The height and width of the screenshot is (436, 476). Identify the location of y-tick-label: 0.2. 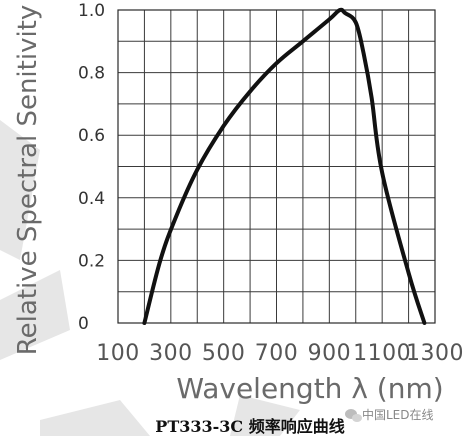
(91, 261).